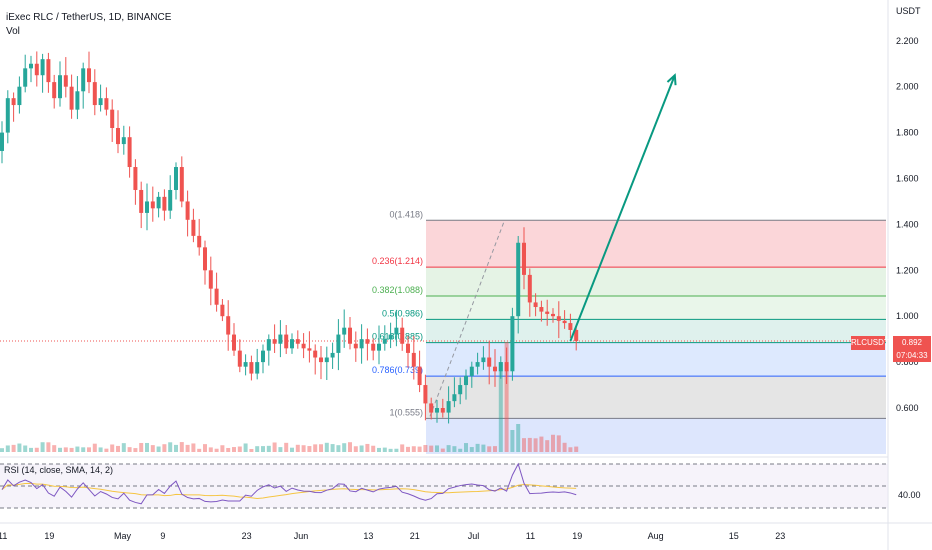  What do you see at coordinates (734, 536) in the screenshot?
I see `date-tick-label: 15` at bounding box center [734, 536].